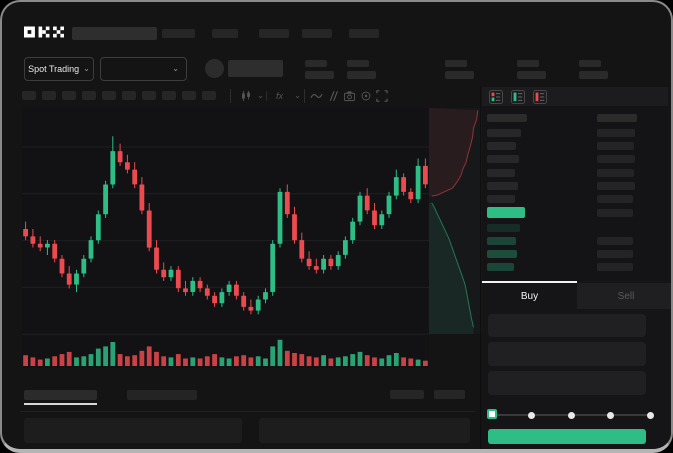 This screenshot has height=453, width=673. What do you see at coordinates (506, 212) in the screenshot?
I see `last-price-bar` at bounding box center [506, 212].